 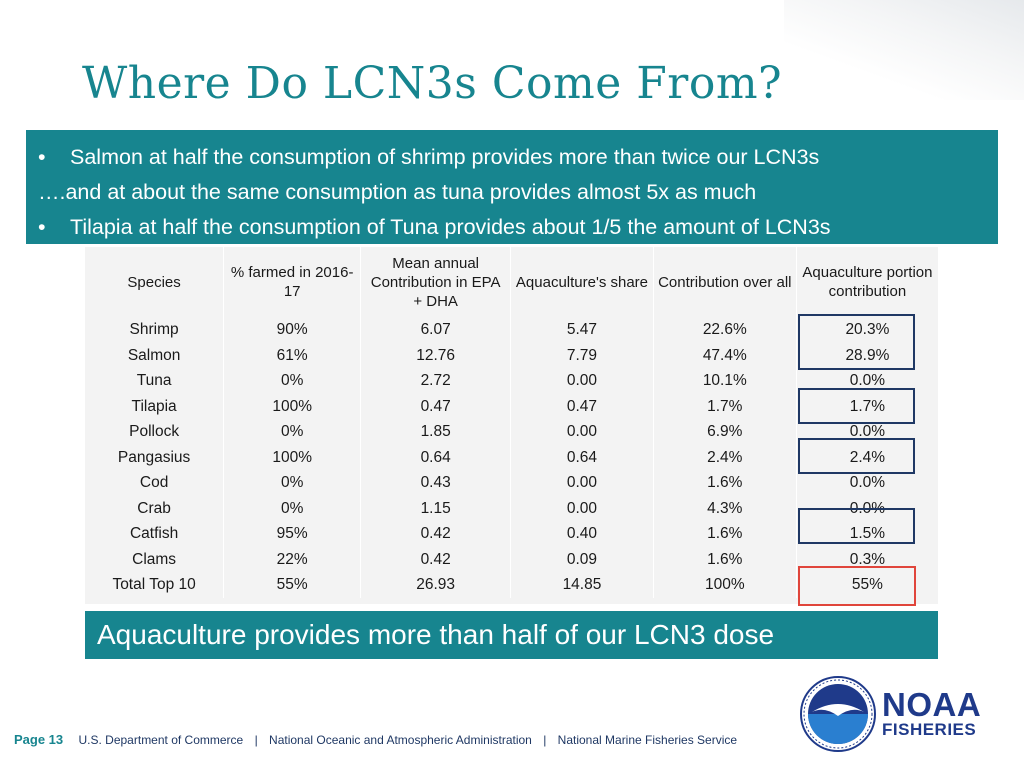 What do you see at coordinates (582, 534) in the screenshot?
I see `table-cell: 0.40` at bounding box center [582, 534].